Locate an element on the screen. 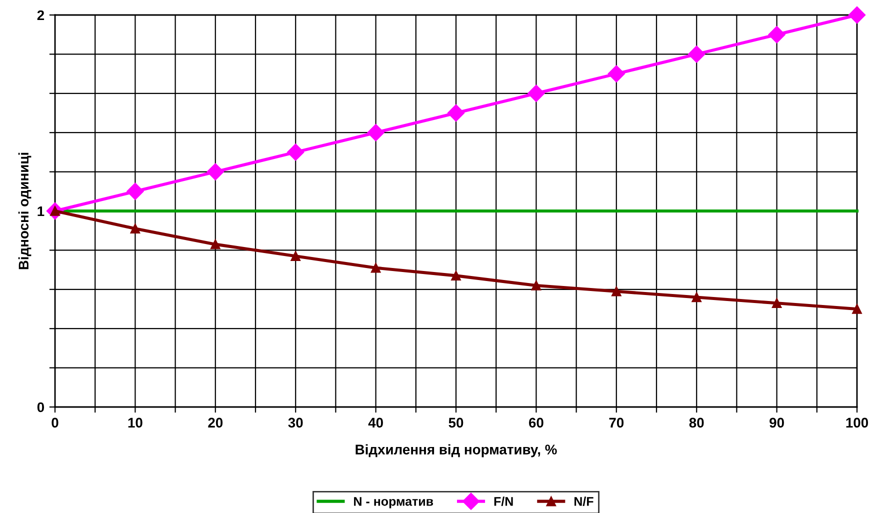  x-tick-label: 40 is located at coordinates (375, 423).